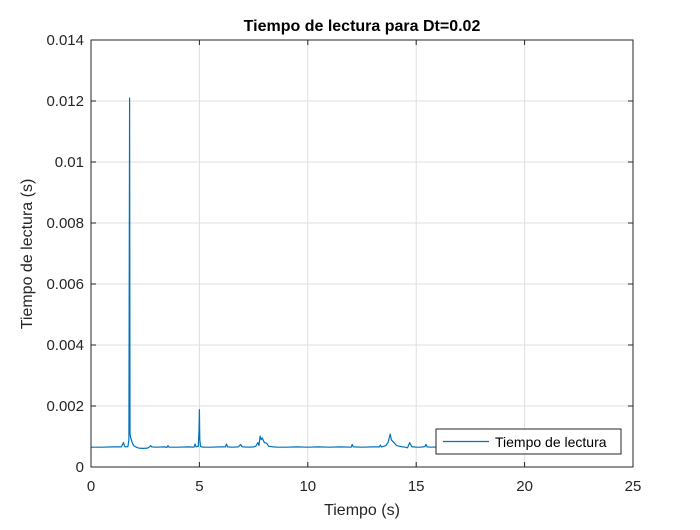 Image resolution: width=700 pixels, height=530 pixels. What do you see at coordinates (91, 486) in the screenshot?
I see `x-tick-label: 0` at bounding box center [91, 486].